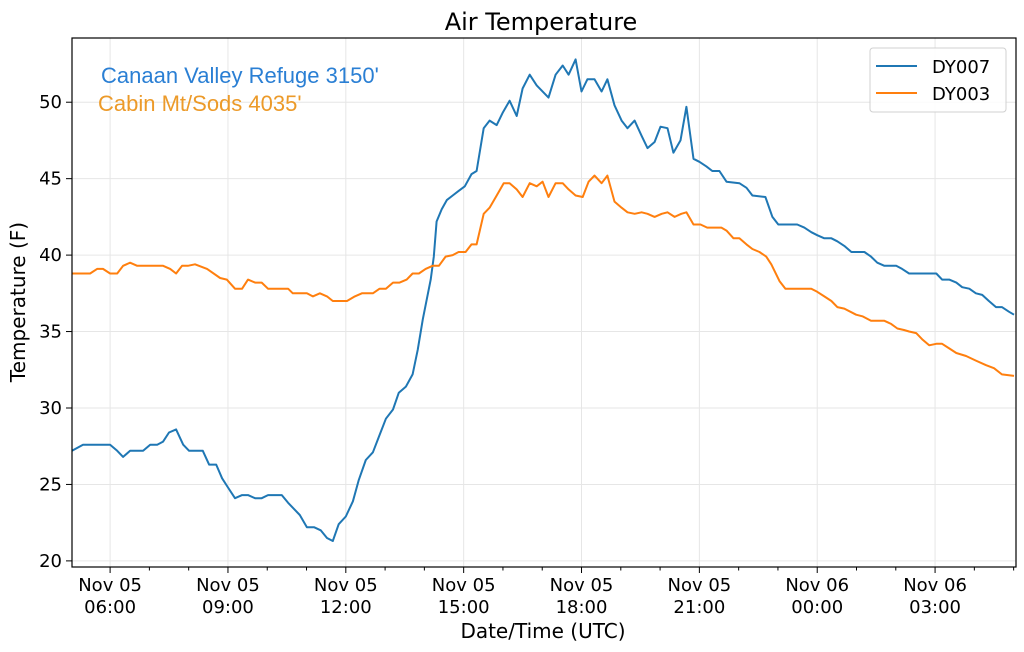  I want to click on legend-label-dy007: DY007, so click(961, 67).